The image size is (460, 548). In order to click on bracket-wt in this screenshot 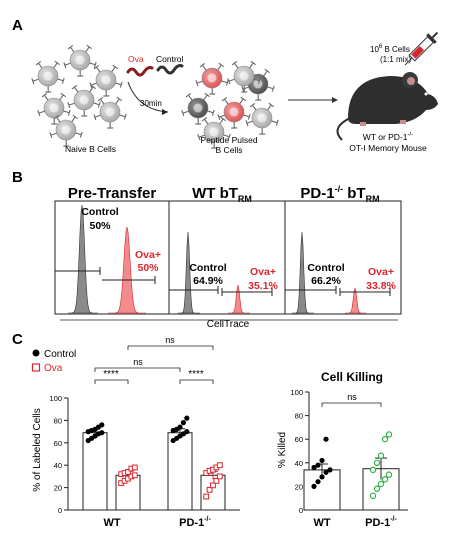, I will do `click(111, 382)`.